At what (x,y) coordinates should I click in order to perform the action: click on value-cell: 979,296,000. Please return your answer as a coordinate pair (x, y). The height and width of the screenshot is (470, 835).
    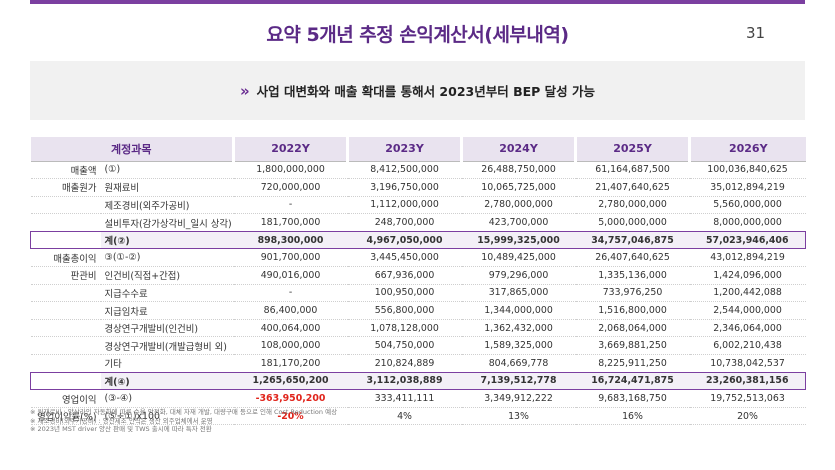
    Looking at the image, I should click on (518, 275).